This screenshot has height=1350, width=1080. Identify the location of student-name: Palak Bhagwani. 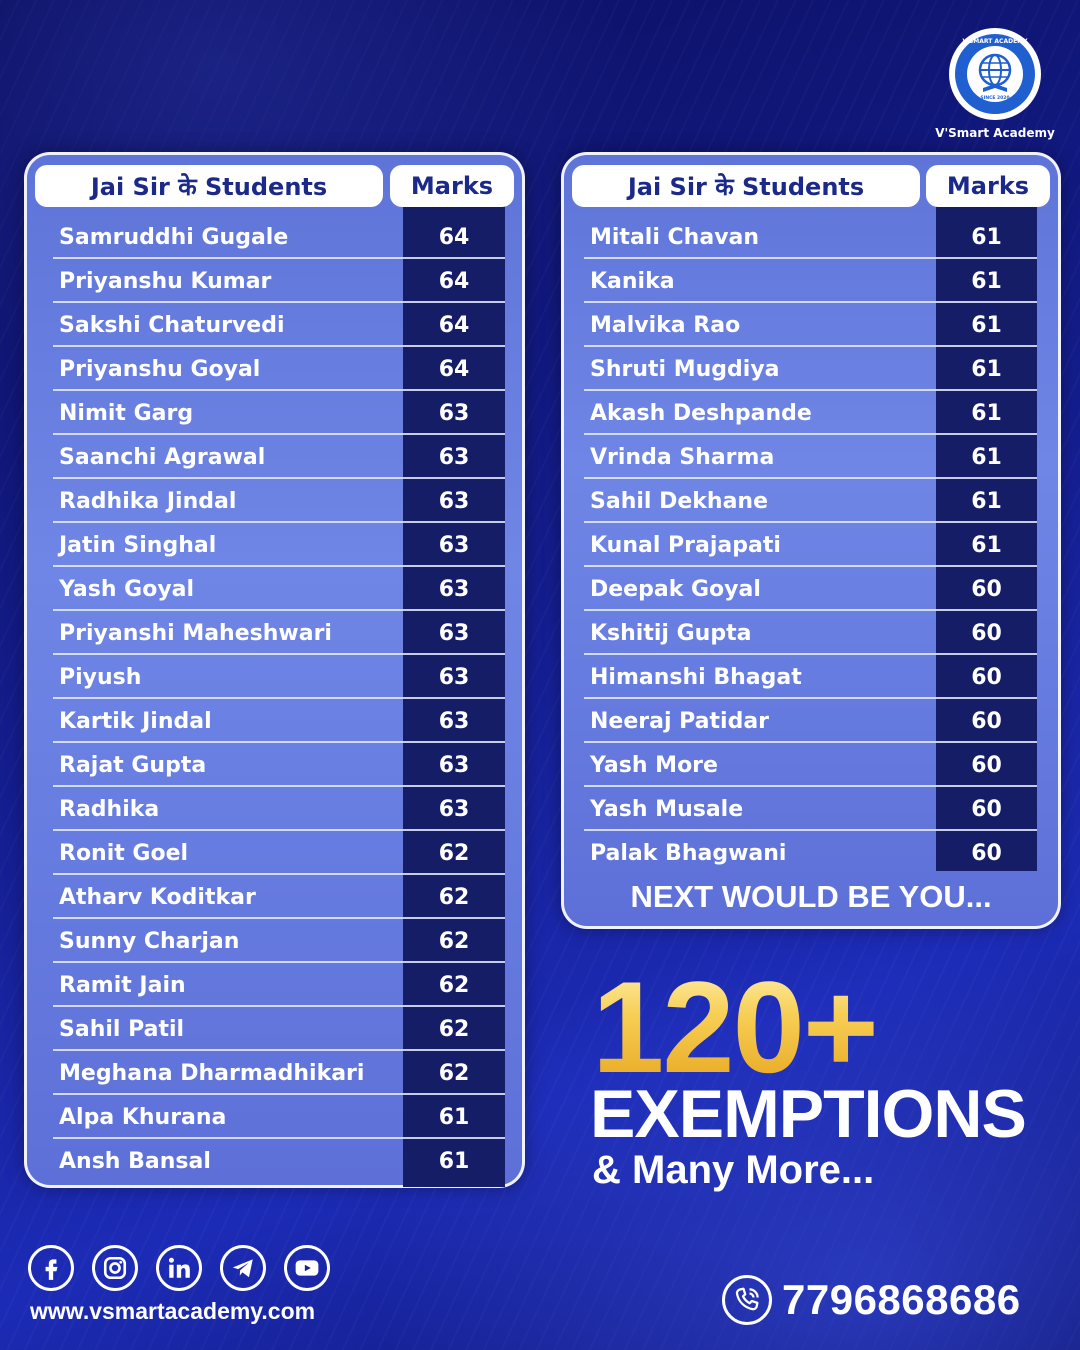
(688, 853).